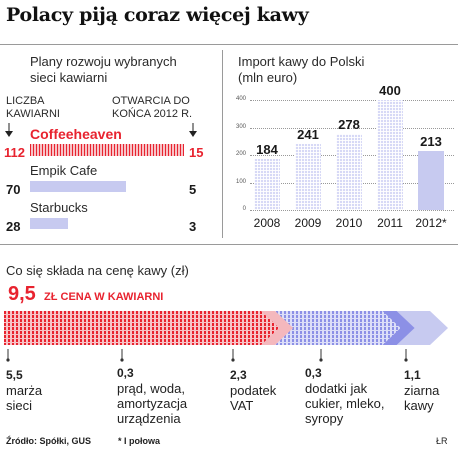  I want to click on price-seg-margin, so click(142, 328).